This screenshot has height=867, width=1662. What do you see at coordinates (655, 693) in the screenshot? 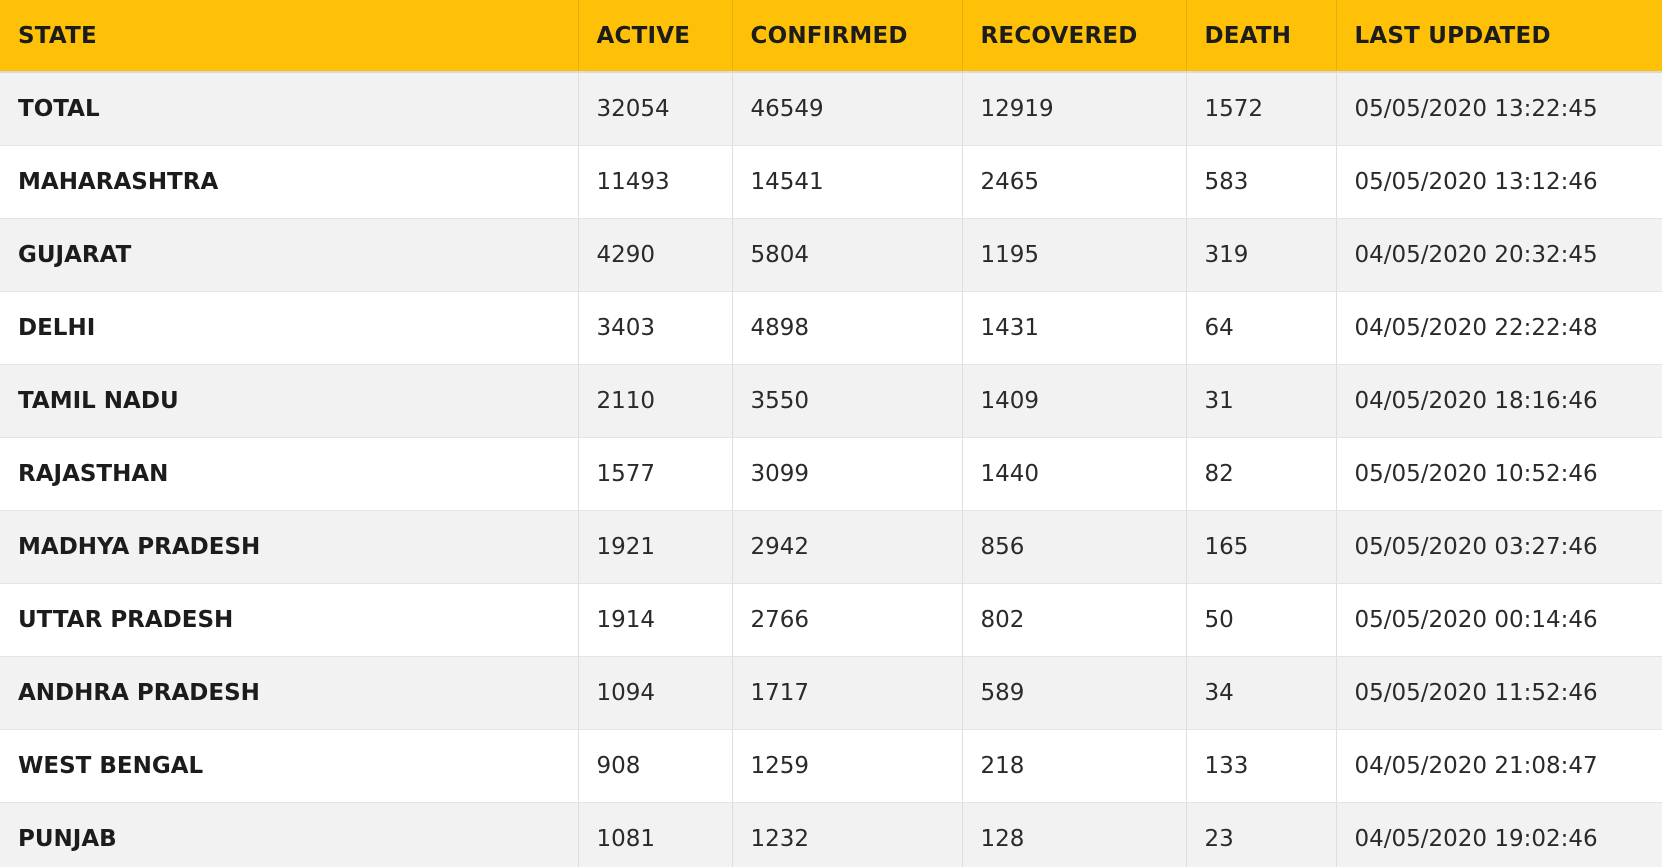
I see `cell-active: 1094` at bounding box center [655, 693].